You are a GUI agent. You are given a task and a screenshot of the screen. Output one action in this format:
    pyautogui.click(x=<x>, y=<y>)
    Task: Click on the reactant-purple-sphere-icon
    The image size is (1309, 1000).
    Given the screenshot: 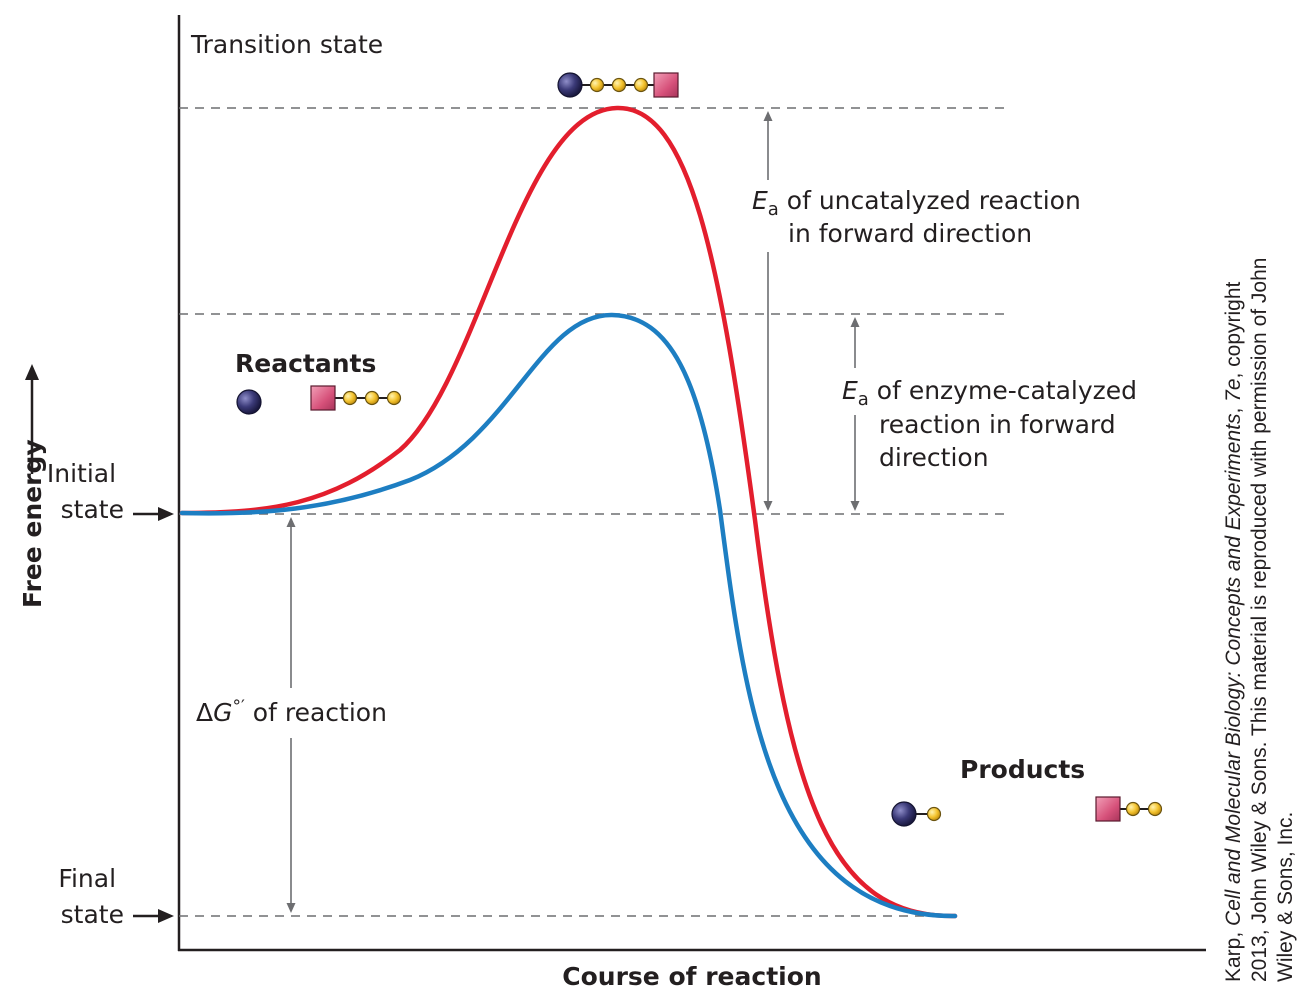 What is the action you would take?
    pyautogui.click(x=249, y=402)
    